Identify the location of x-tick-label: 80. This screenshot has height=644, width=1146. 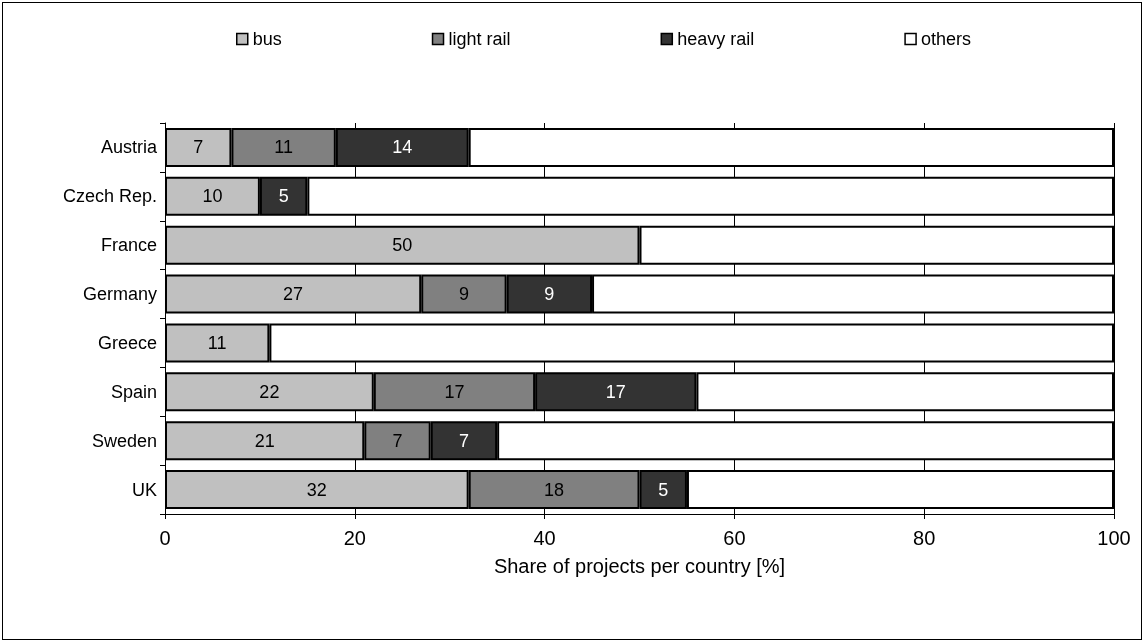
(924, 538).